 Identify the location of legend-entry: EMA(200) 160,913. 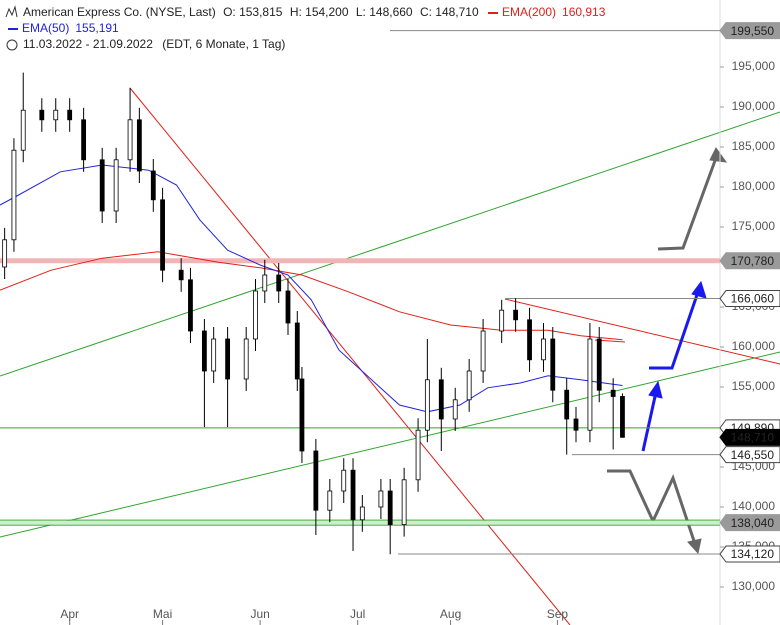
(554, 12).